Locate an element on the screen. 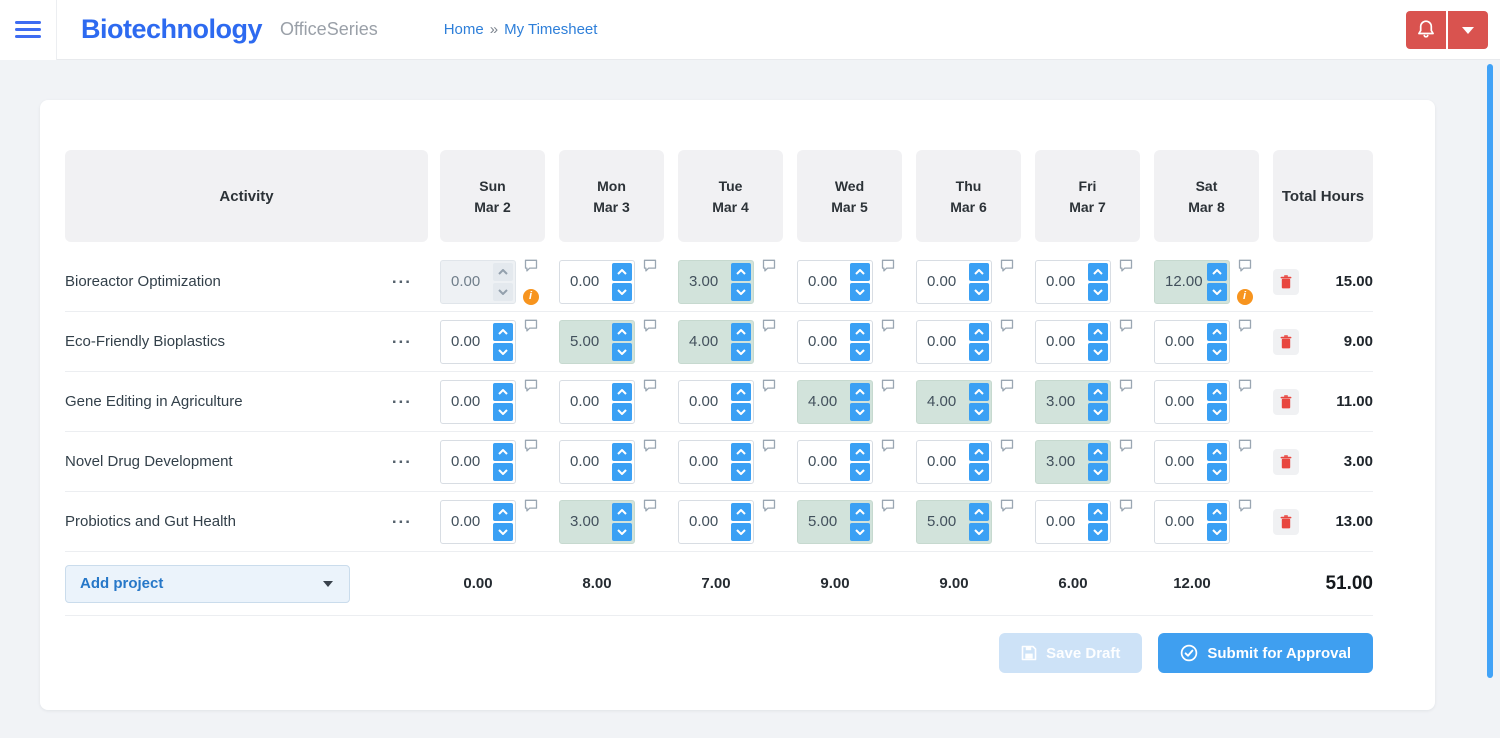 This screenshot has height=738, width=1500. add-project-select: Add project is located at coordinates (207, 583).